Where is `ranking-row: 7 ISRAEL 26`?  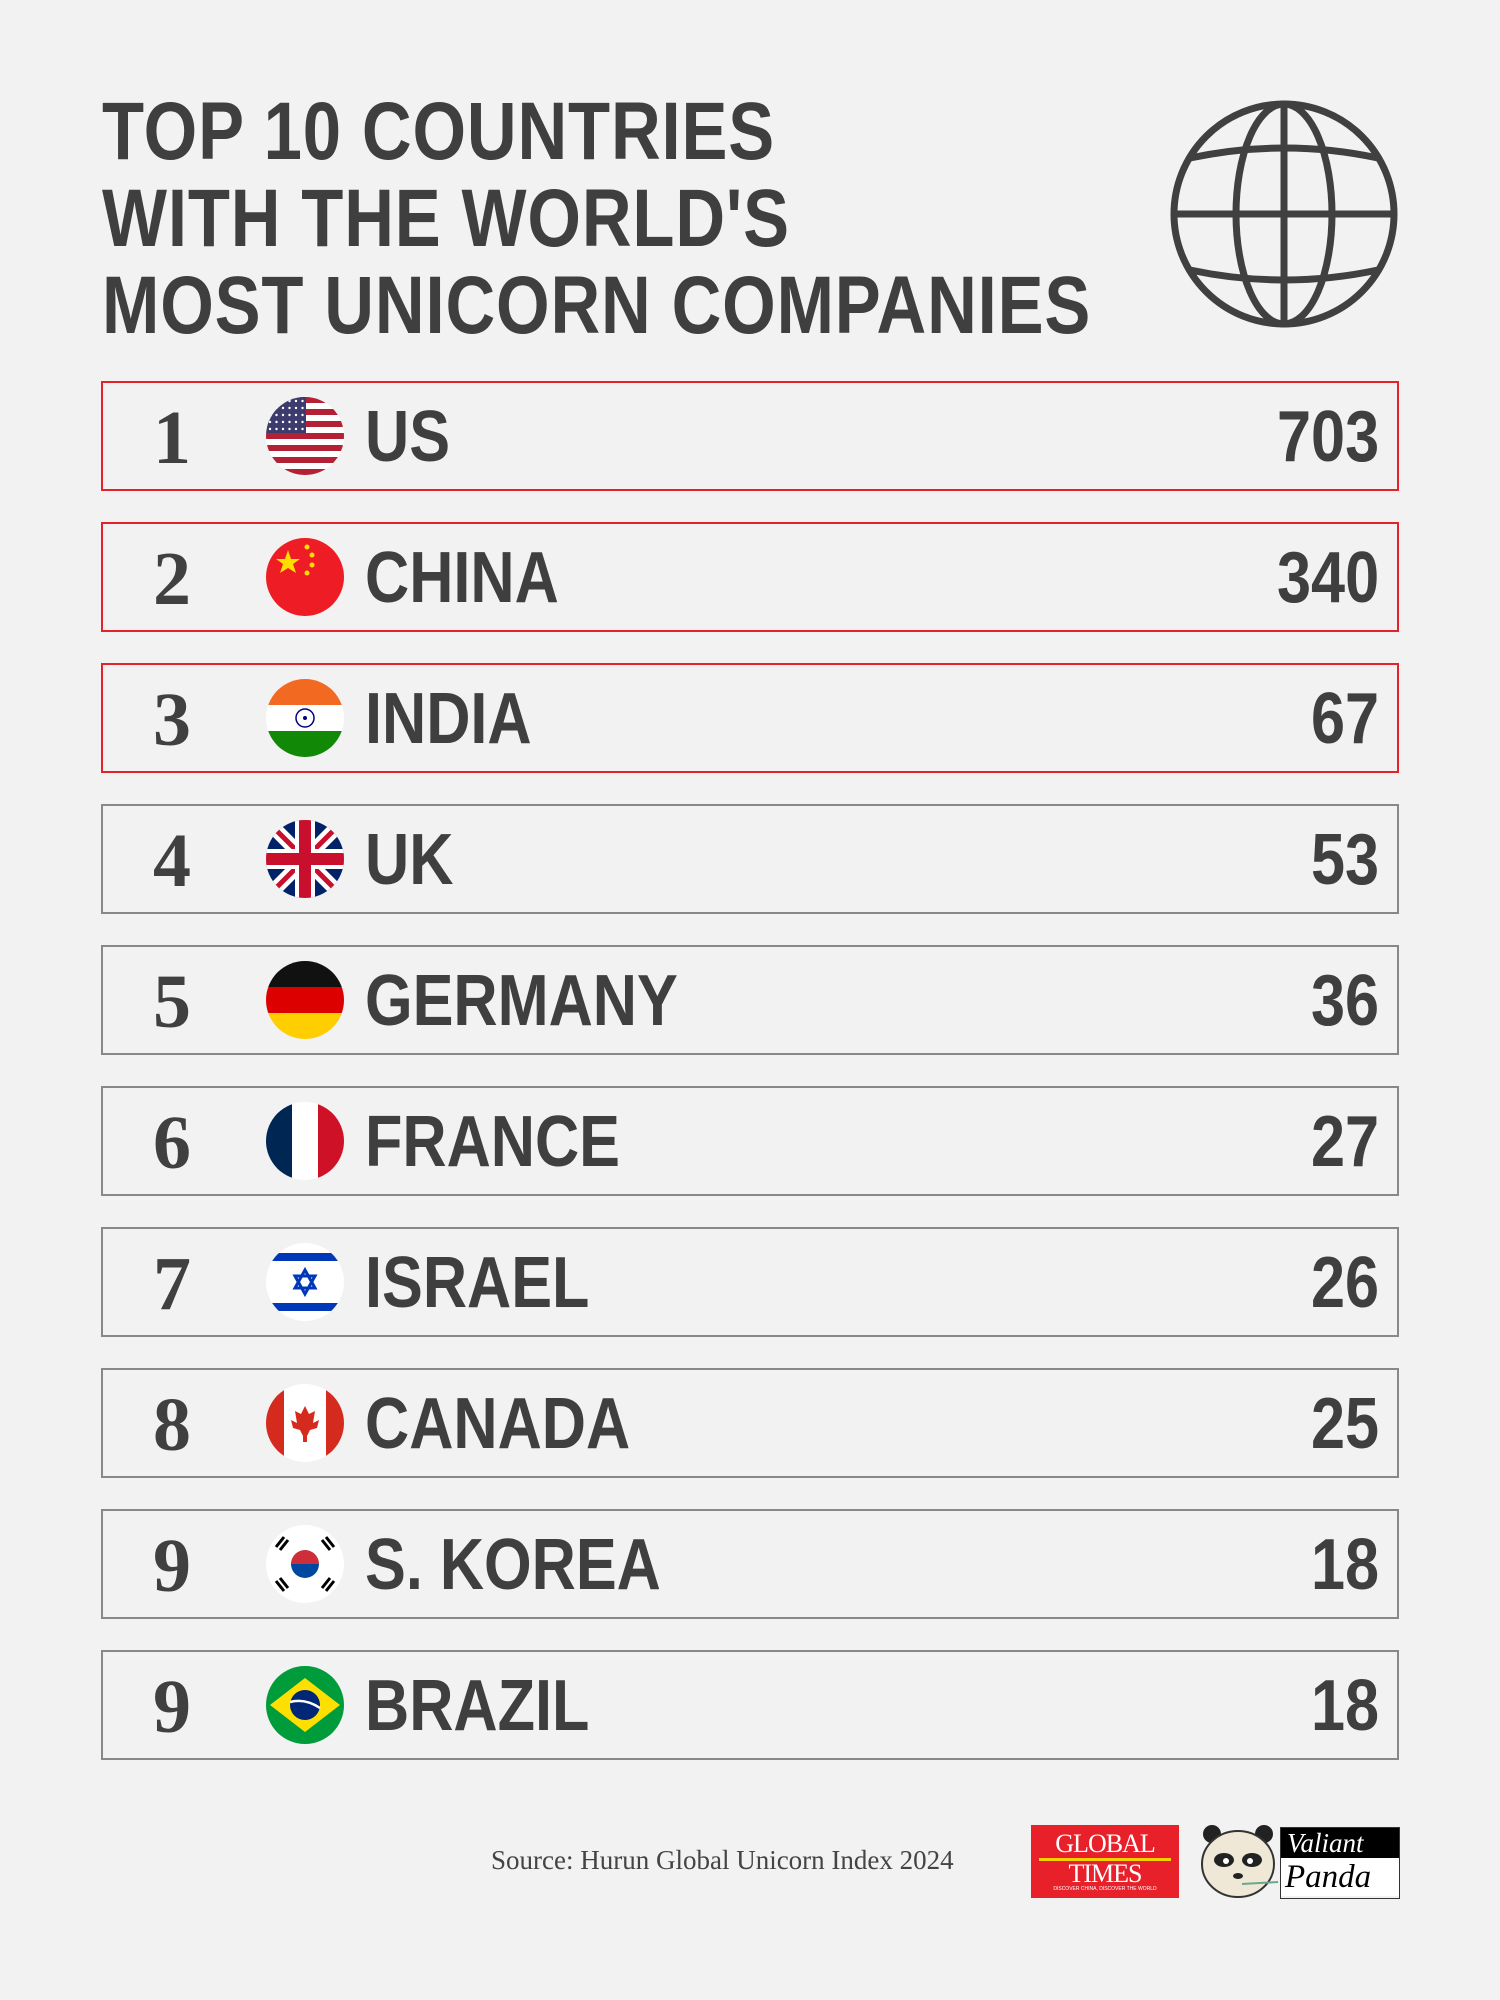 ranking-row: 7 ISRAEL 26 is located at coordinates (750, 1282).